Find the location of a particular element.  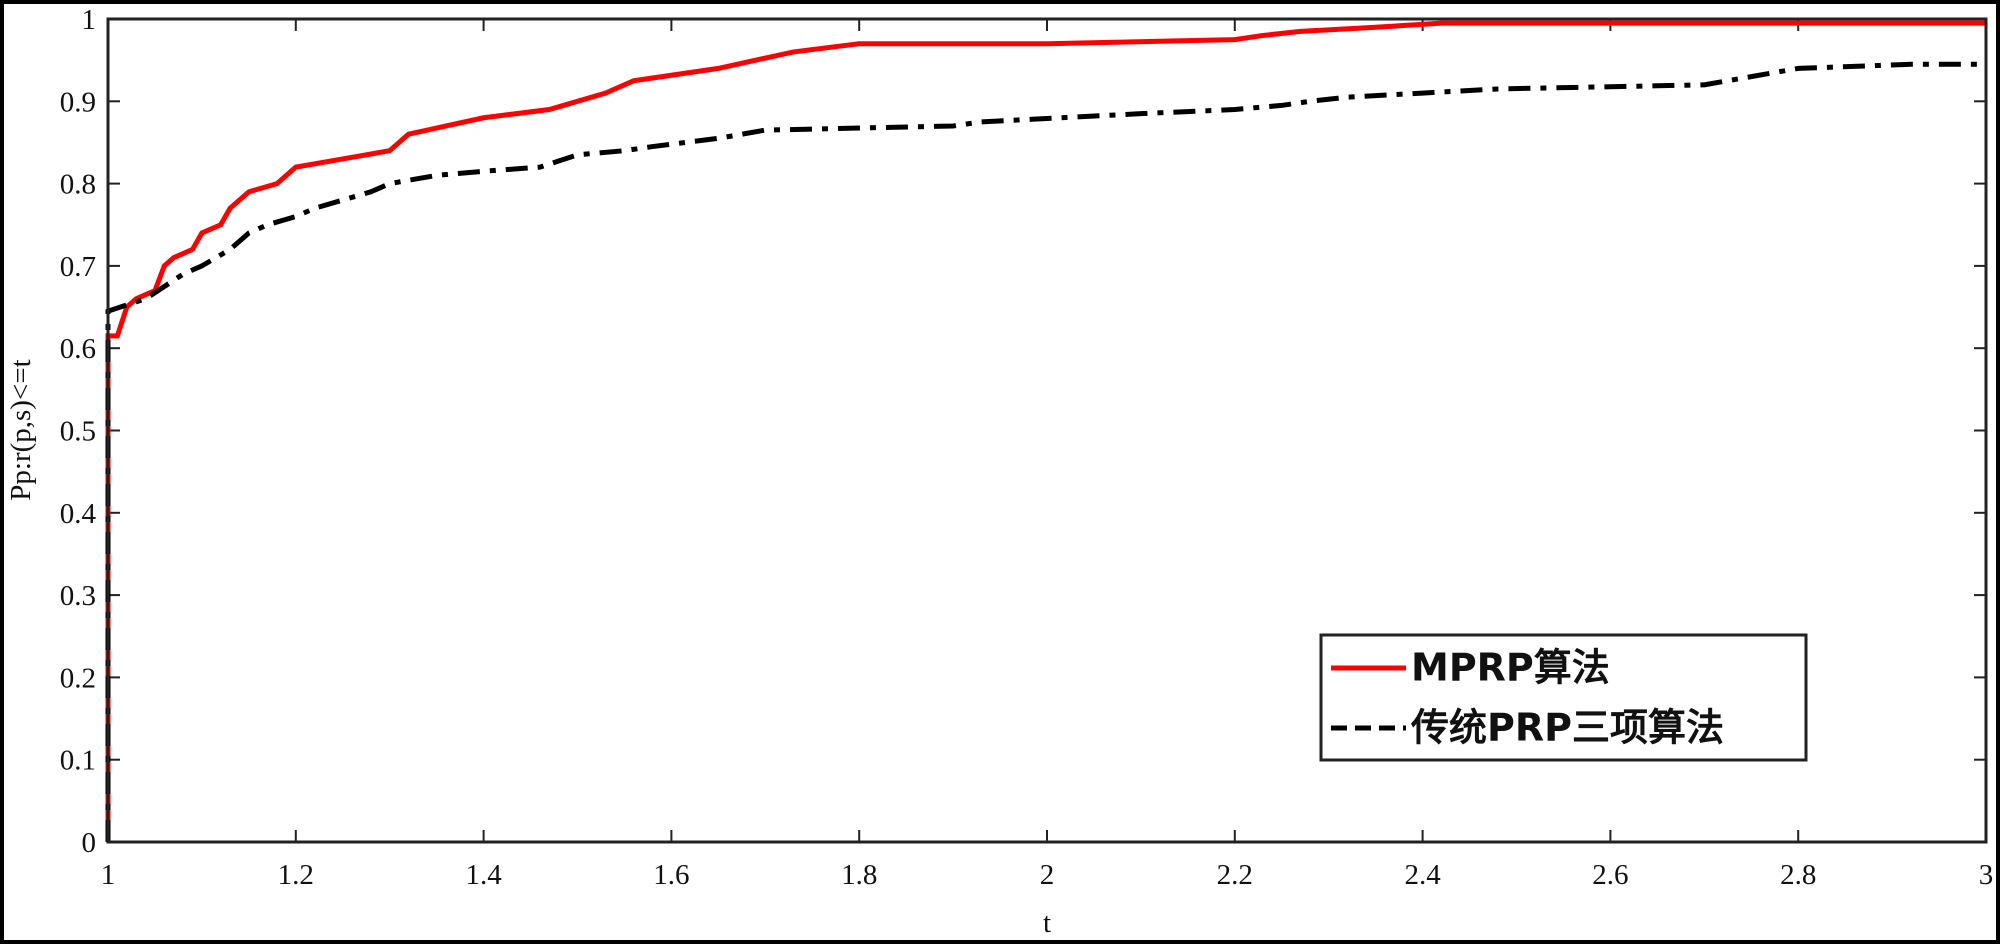

x-tick-label: 1.4 is located at coordinates (483, 875).